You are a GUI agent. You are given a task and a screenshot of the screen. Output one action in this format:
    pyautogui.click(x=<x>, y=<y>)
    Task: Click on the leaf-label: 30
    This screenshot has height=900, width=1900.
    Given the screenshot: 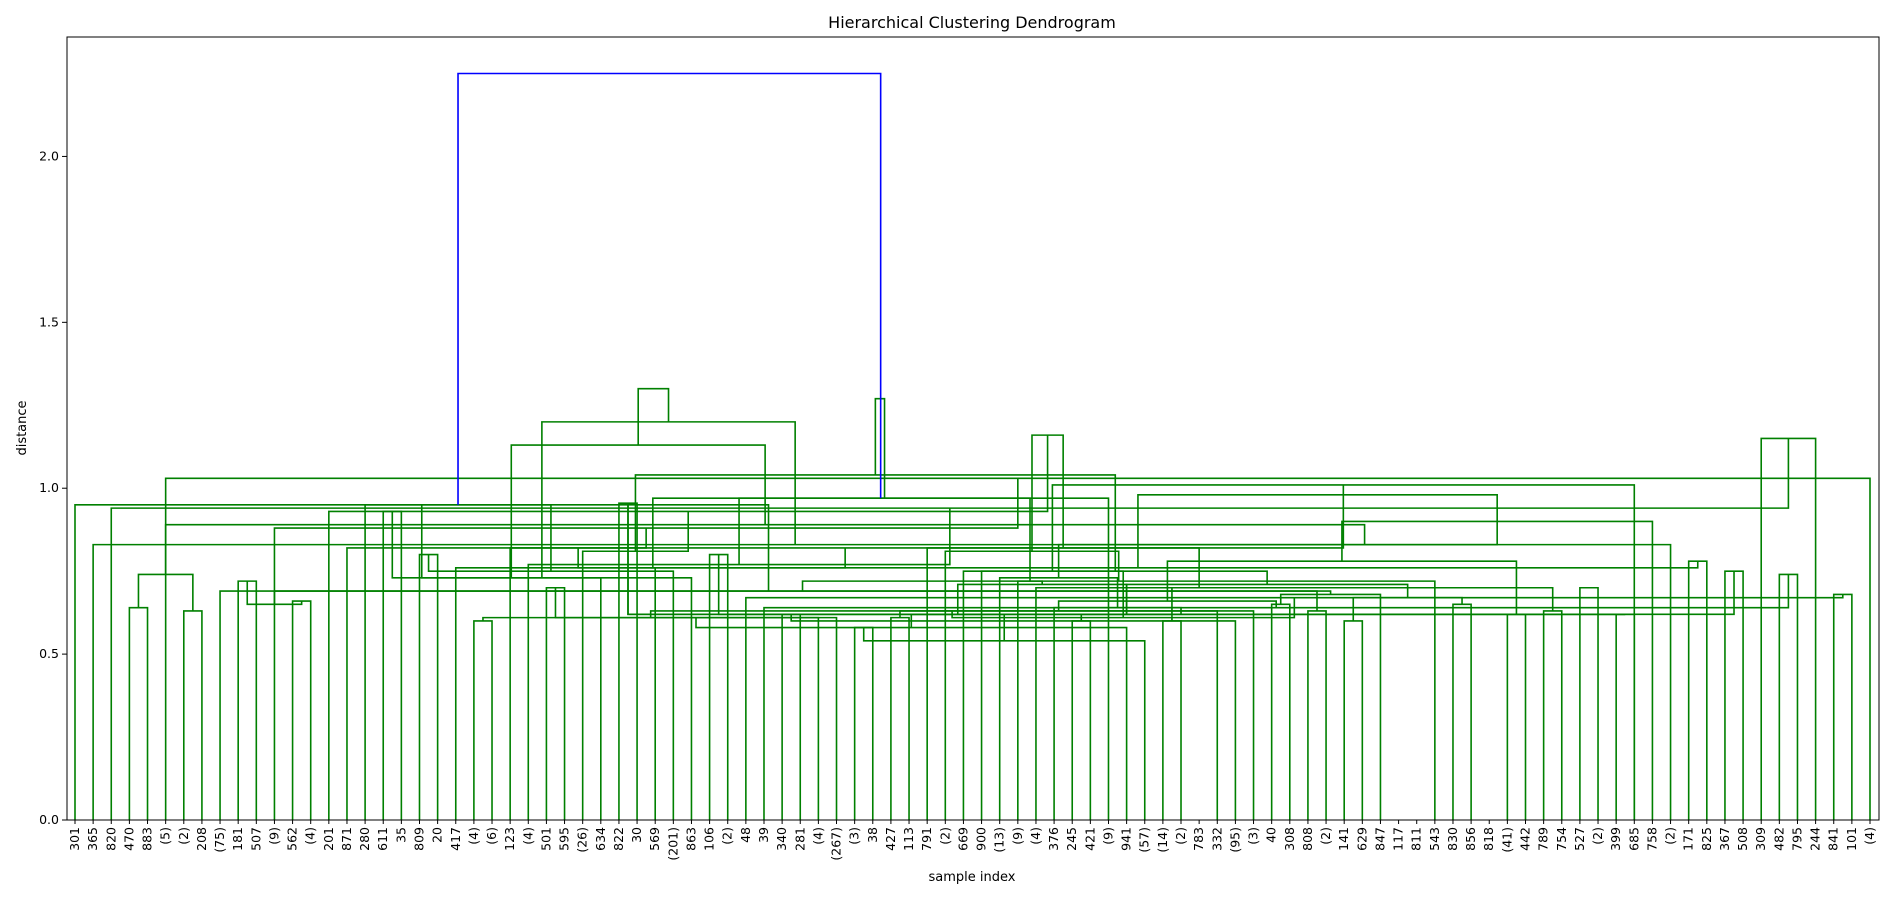 What is the action you would take?
    pyautogui.click(x=636, y=835)
    